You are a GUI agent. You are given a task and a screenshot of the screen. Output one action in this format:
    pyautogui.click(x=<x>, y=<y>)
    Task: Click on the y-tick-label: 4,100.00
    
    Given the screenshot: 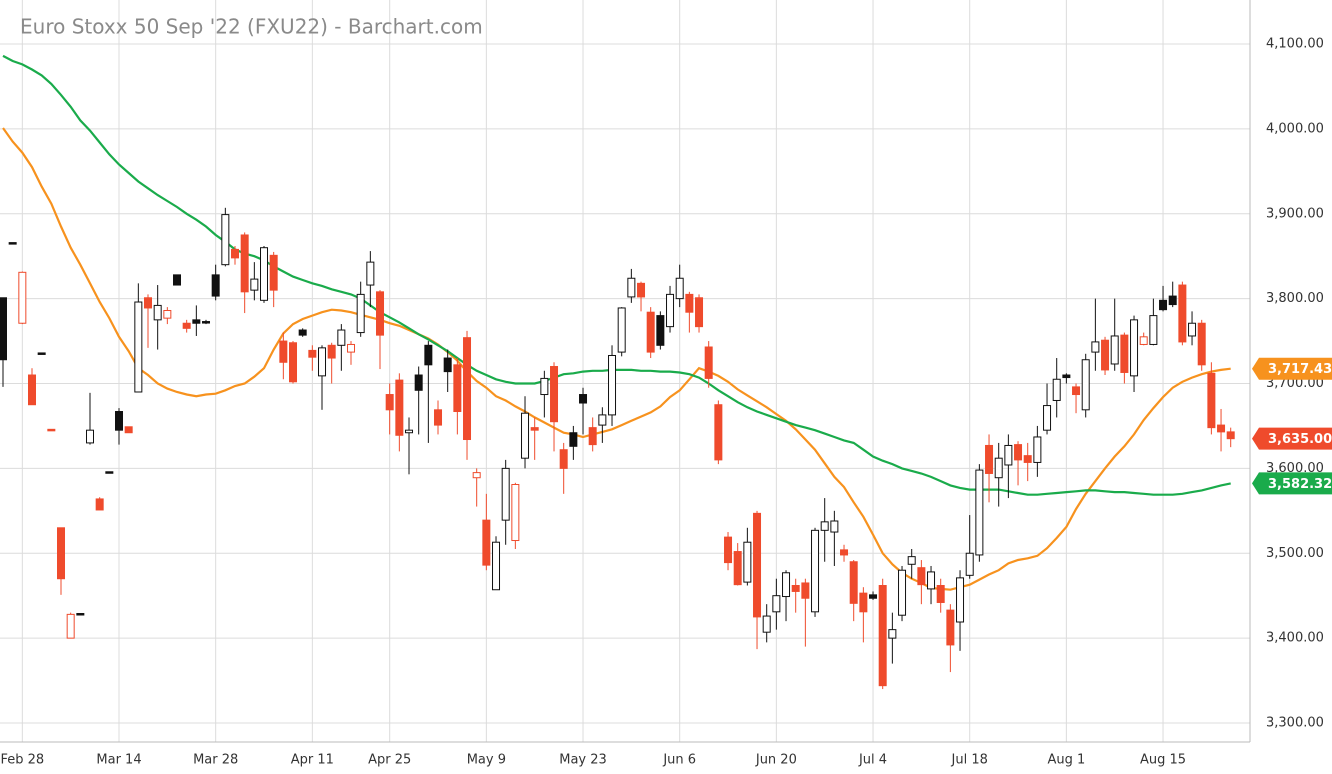 What is the action you would take?
    pyautogui.click(x=1295, y=44)
    